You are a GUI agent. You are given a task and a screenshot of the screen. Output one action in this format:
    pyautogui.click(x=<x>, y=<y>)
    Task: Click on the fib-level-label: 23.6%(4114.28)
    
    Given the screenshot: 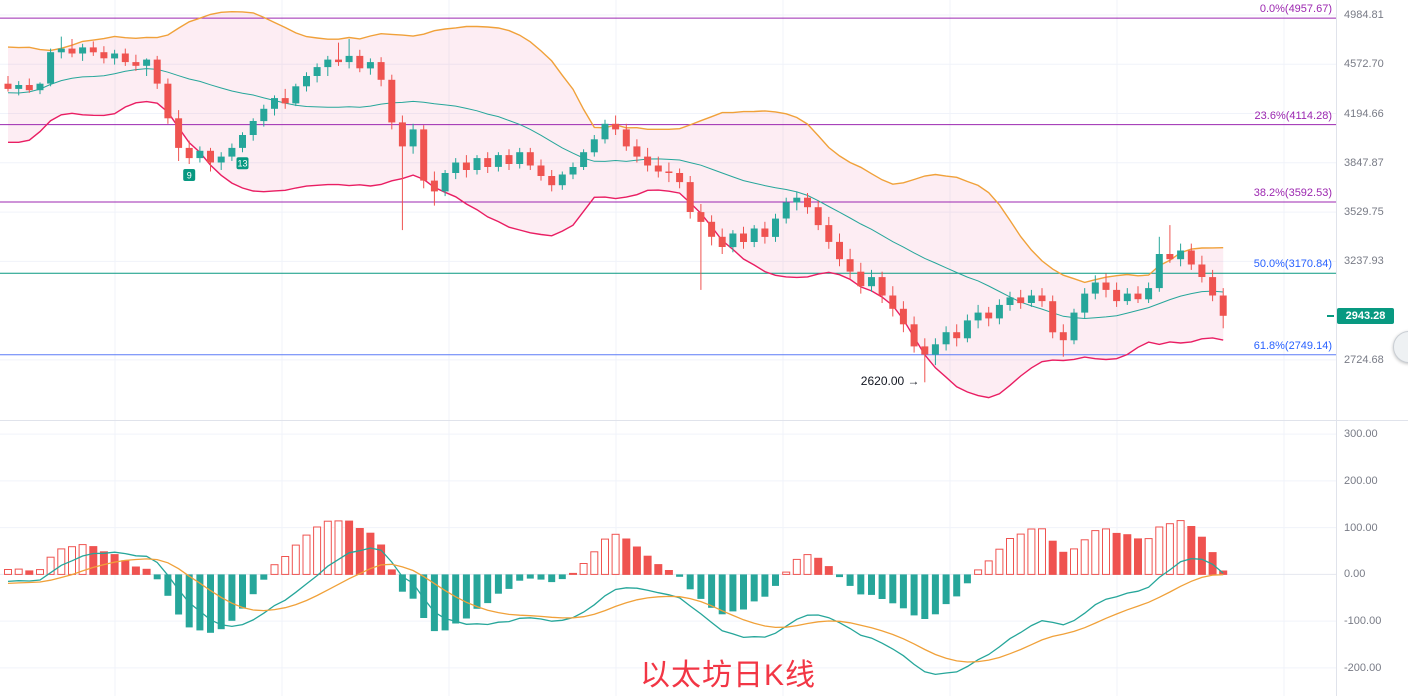 What is the action you would take?
    pyautogui.click(x=1293, y=115)
    